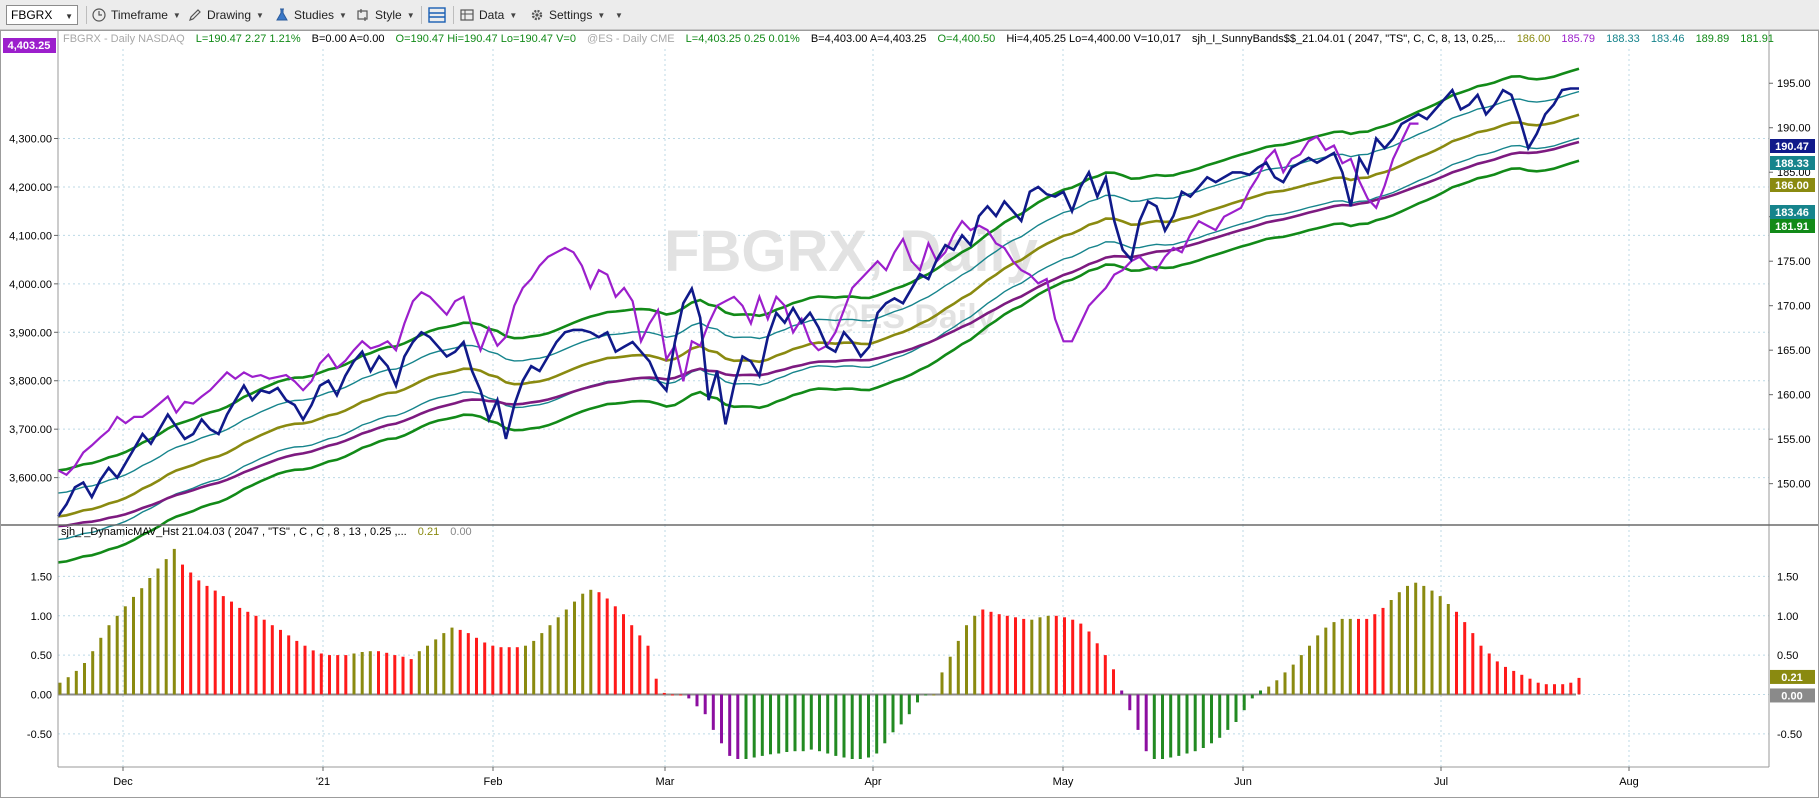 The image size is (1819, 798). What do you see at coordinates (567, 15) in the screenshot?
I see `settings-menu: Settings ▼` at bounding box center [567, 15].